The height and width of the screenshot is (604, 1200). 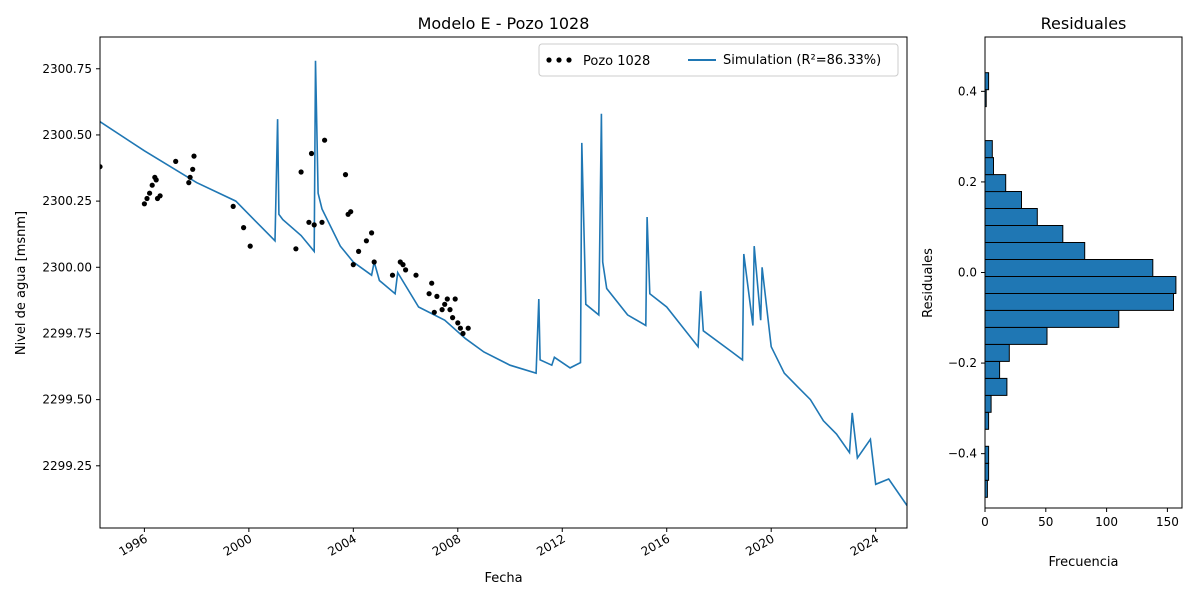 What do you see at coordinates (655, 544) in the screenshot?
I see `x-tick-label: 2016` at bounding box center [655, 544].